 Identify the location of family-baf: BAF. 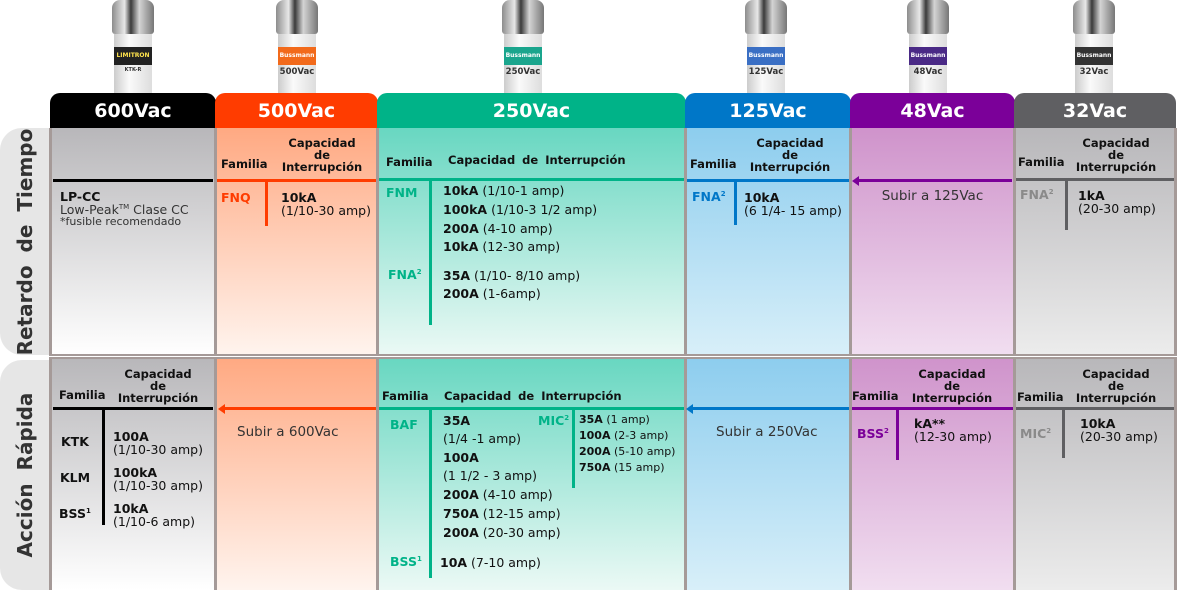
(404, 424).